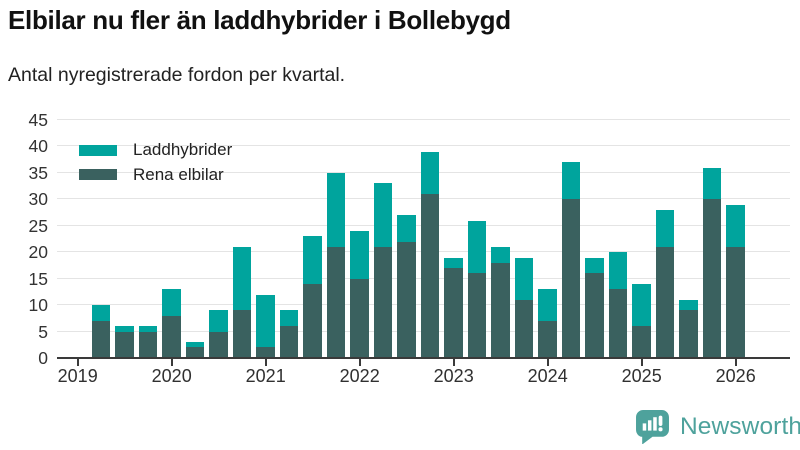 This screenshot has height=450, width=800. Describe the element at coordinates (98, 150) in the screenshot. I see `legend-swatch-laddhybrider` at that location.